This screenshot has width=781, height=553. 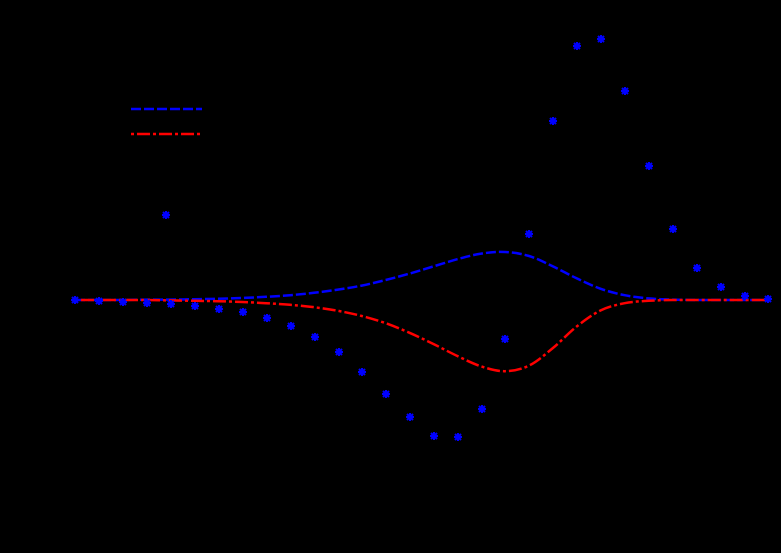 I want to click on legend, so click(x=166, y=163).